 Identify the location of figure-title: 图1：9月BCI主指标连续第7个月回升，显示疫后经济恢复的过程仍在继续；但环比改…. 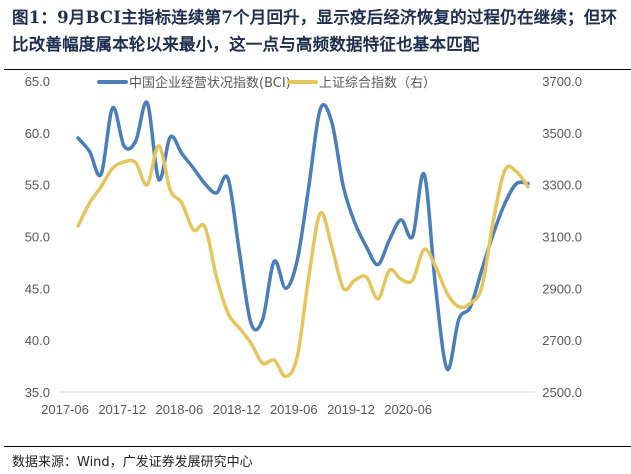
(315, 31).